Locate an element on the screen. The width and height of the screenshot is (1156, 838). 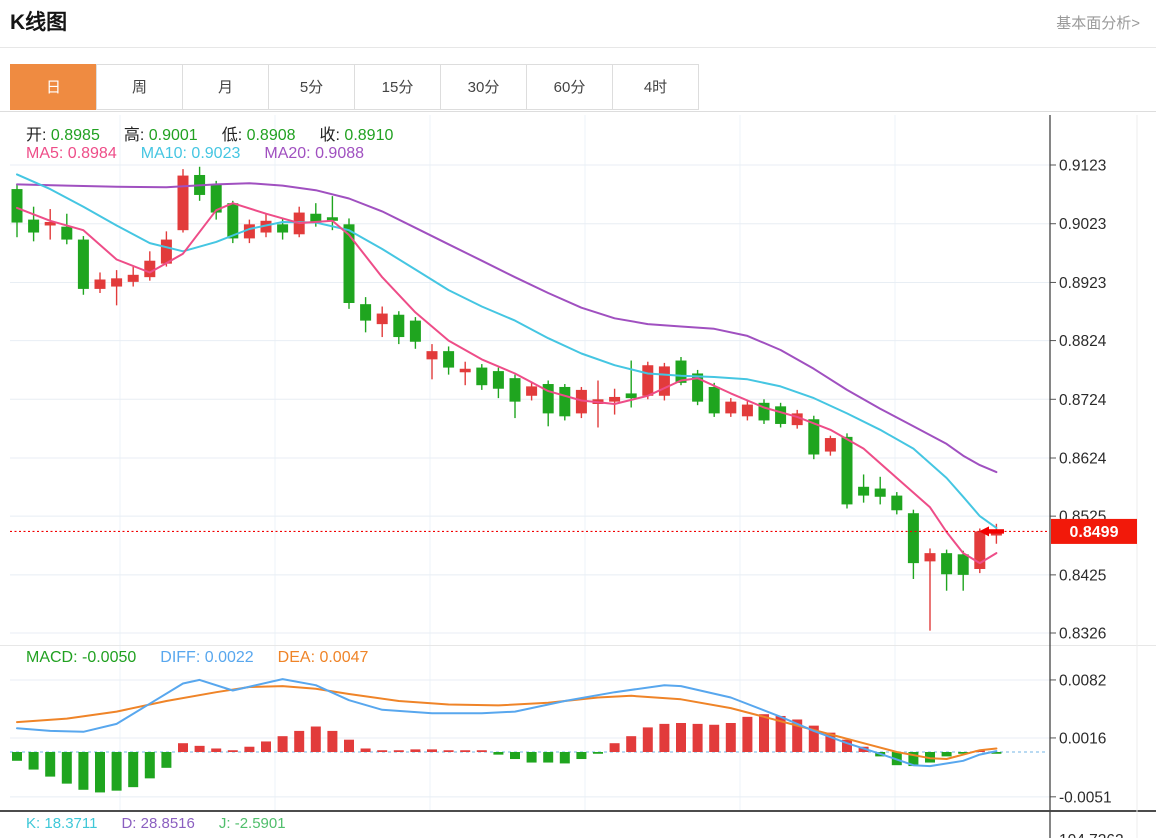
tab-m30: 30分 is located at coordinates (483, 87).